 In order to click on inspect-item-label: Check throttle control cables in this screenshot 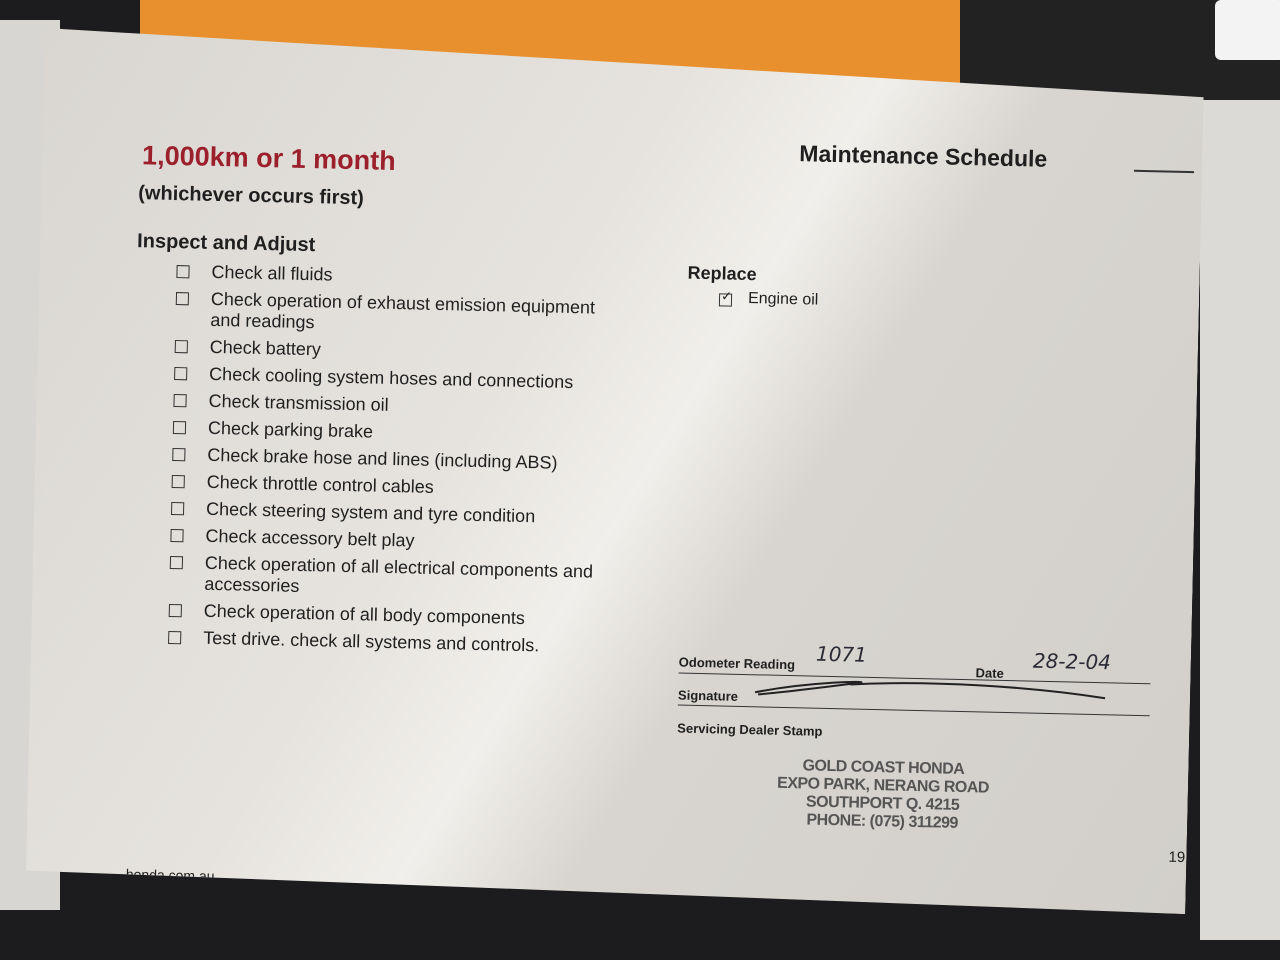, I will do `click(320, 484)`.